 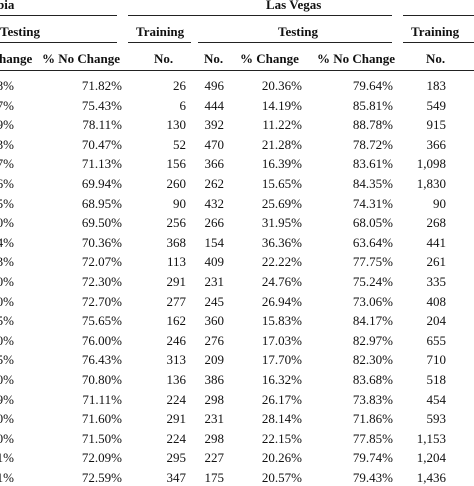 What do you see at coordinates (101, 183) in the screenshot?
I see `cell-left-no-change: 69.94%` at bounding box center [101, 183].